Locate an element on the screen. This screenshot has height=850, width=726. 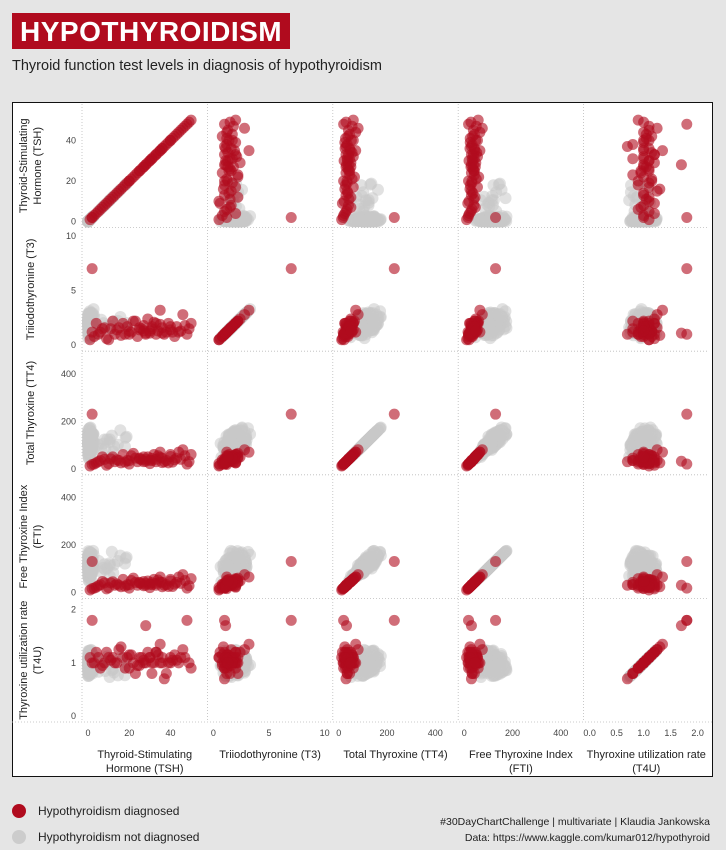
cell-FTI-vs-TSH is located at coordinates (139, 570).